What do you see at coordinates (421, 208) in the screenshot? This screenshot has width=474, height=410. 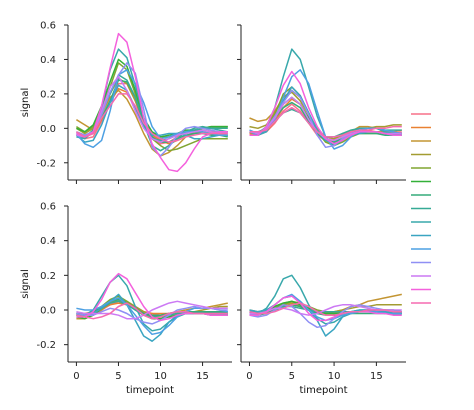 I see `legend` at bounding box center [421, 208].